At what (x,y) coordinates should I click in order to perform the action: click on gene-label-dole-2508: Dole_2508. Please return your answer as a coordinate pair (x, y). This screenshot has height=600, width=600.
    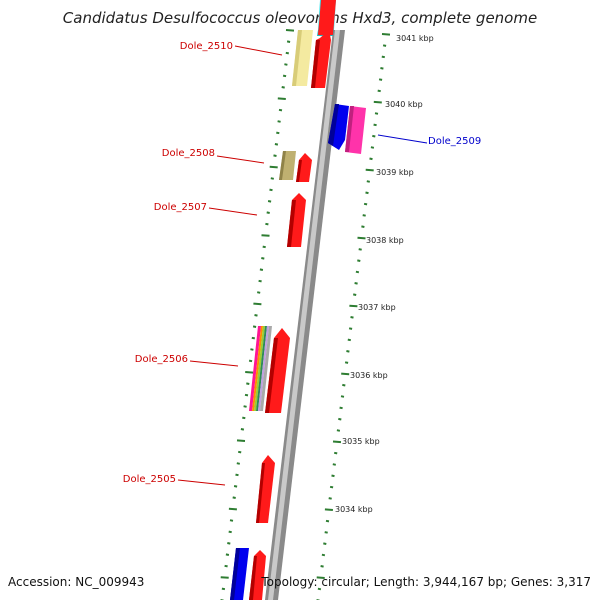
    Looking at the image, I should click on (213, 156).